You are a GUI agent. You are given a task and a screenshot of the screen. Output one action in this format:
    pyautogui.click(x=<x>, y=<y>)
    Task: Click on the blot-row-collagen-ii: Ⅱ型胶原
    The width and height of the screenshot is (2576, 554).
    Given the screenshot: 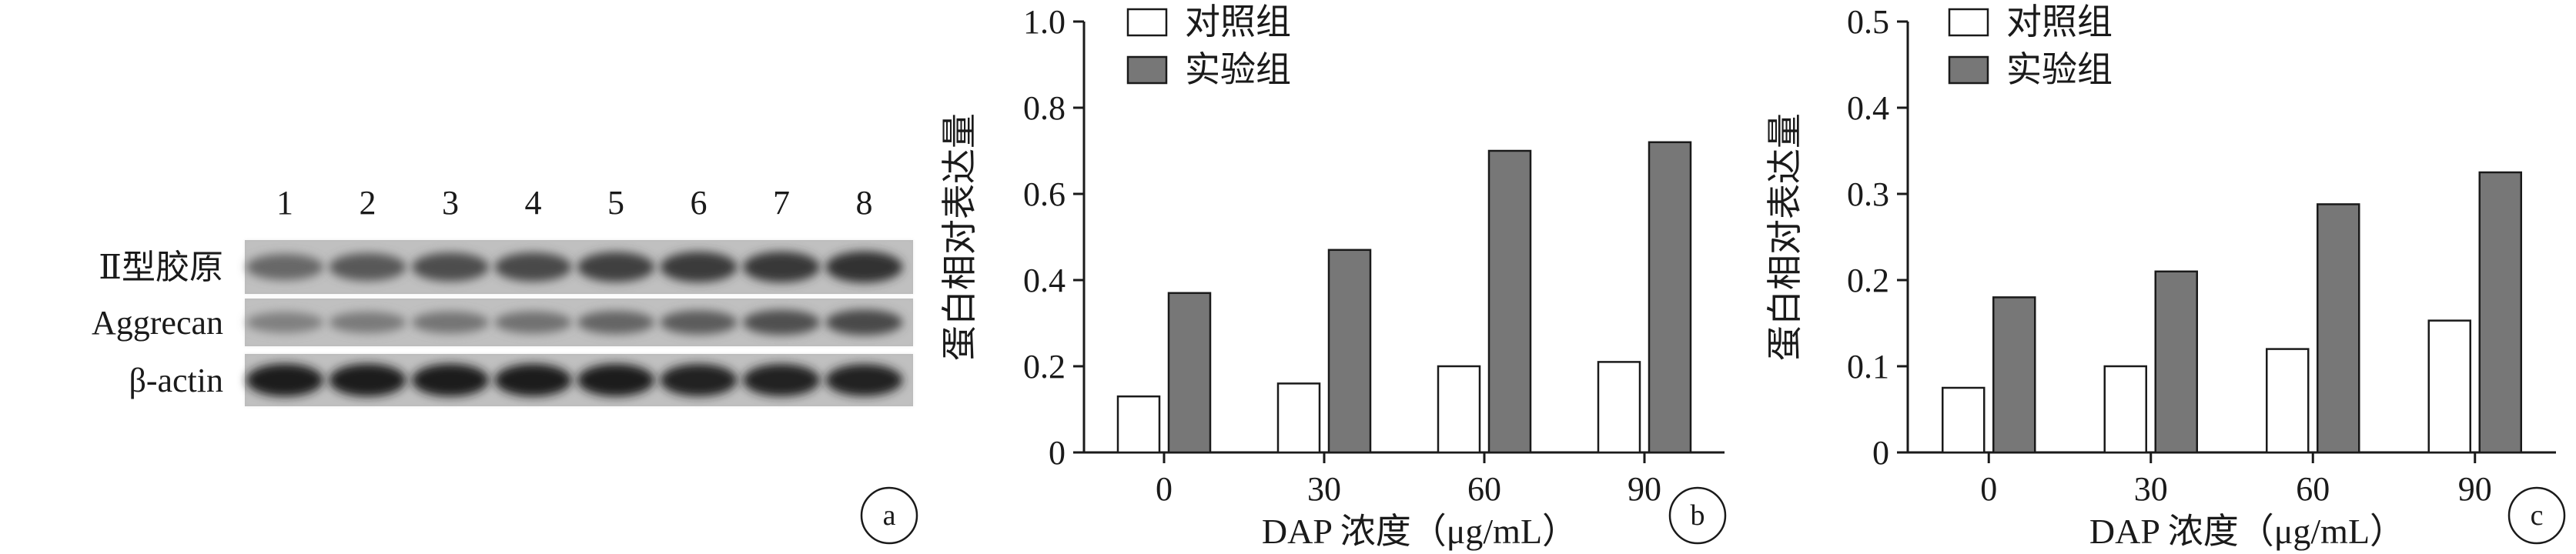 What is the action you would take?
    pyautogui.click(x=506, y=267)
    